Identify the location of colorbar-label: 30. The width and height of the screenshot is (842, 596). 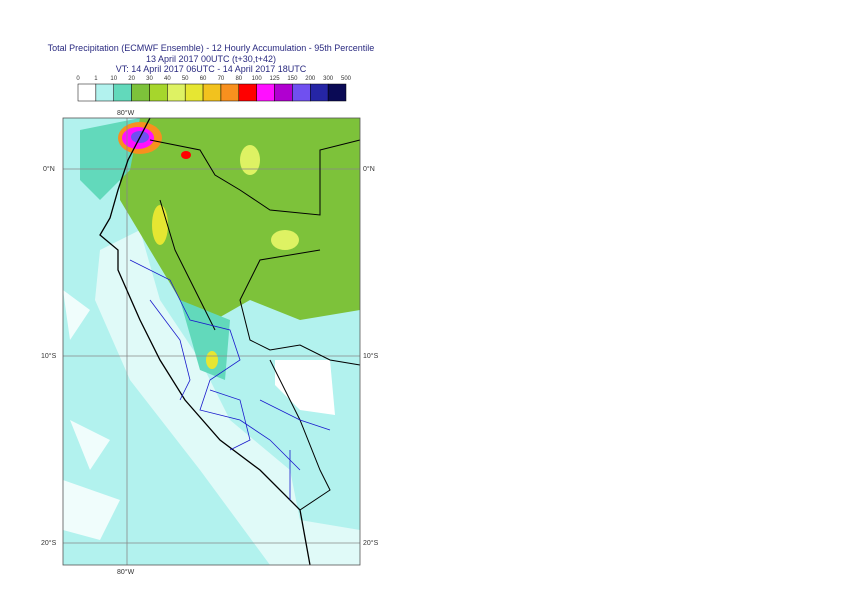
(149, 79).